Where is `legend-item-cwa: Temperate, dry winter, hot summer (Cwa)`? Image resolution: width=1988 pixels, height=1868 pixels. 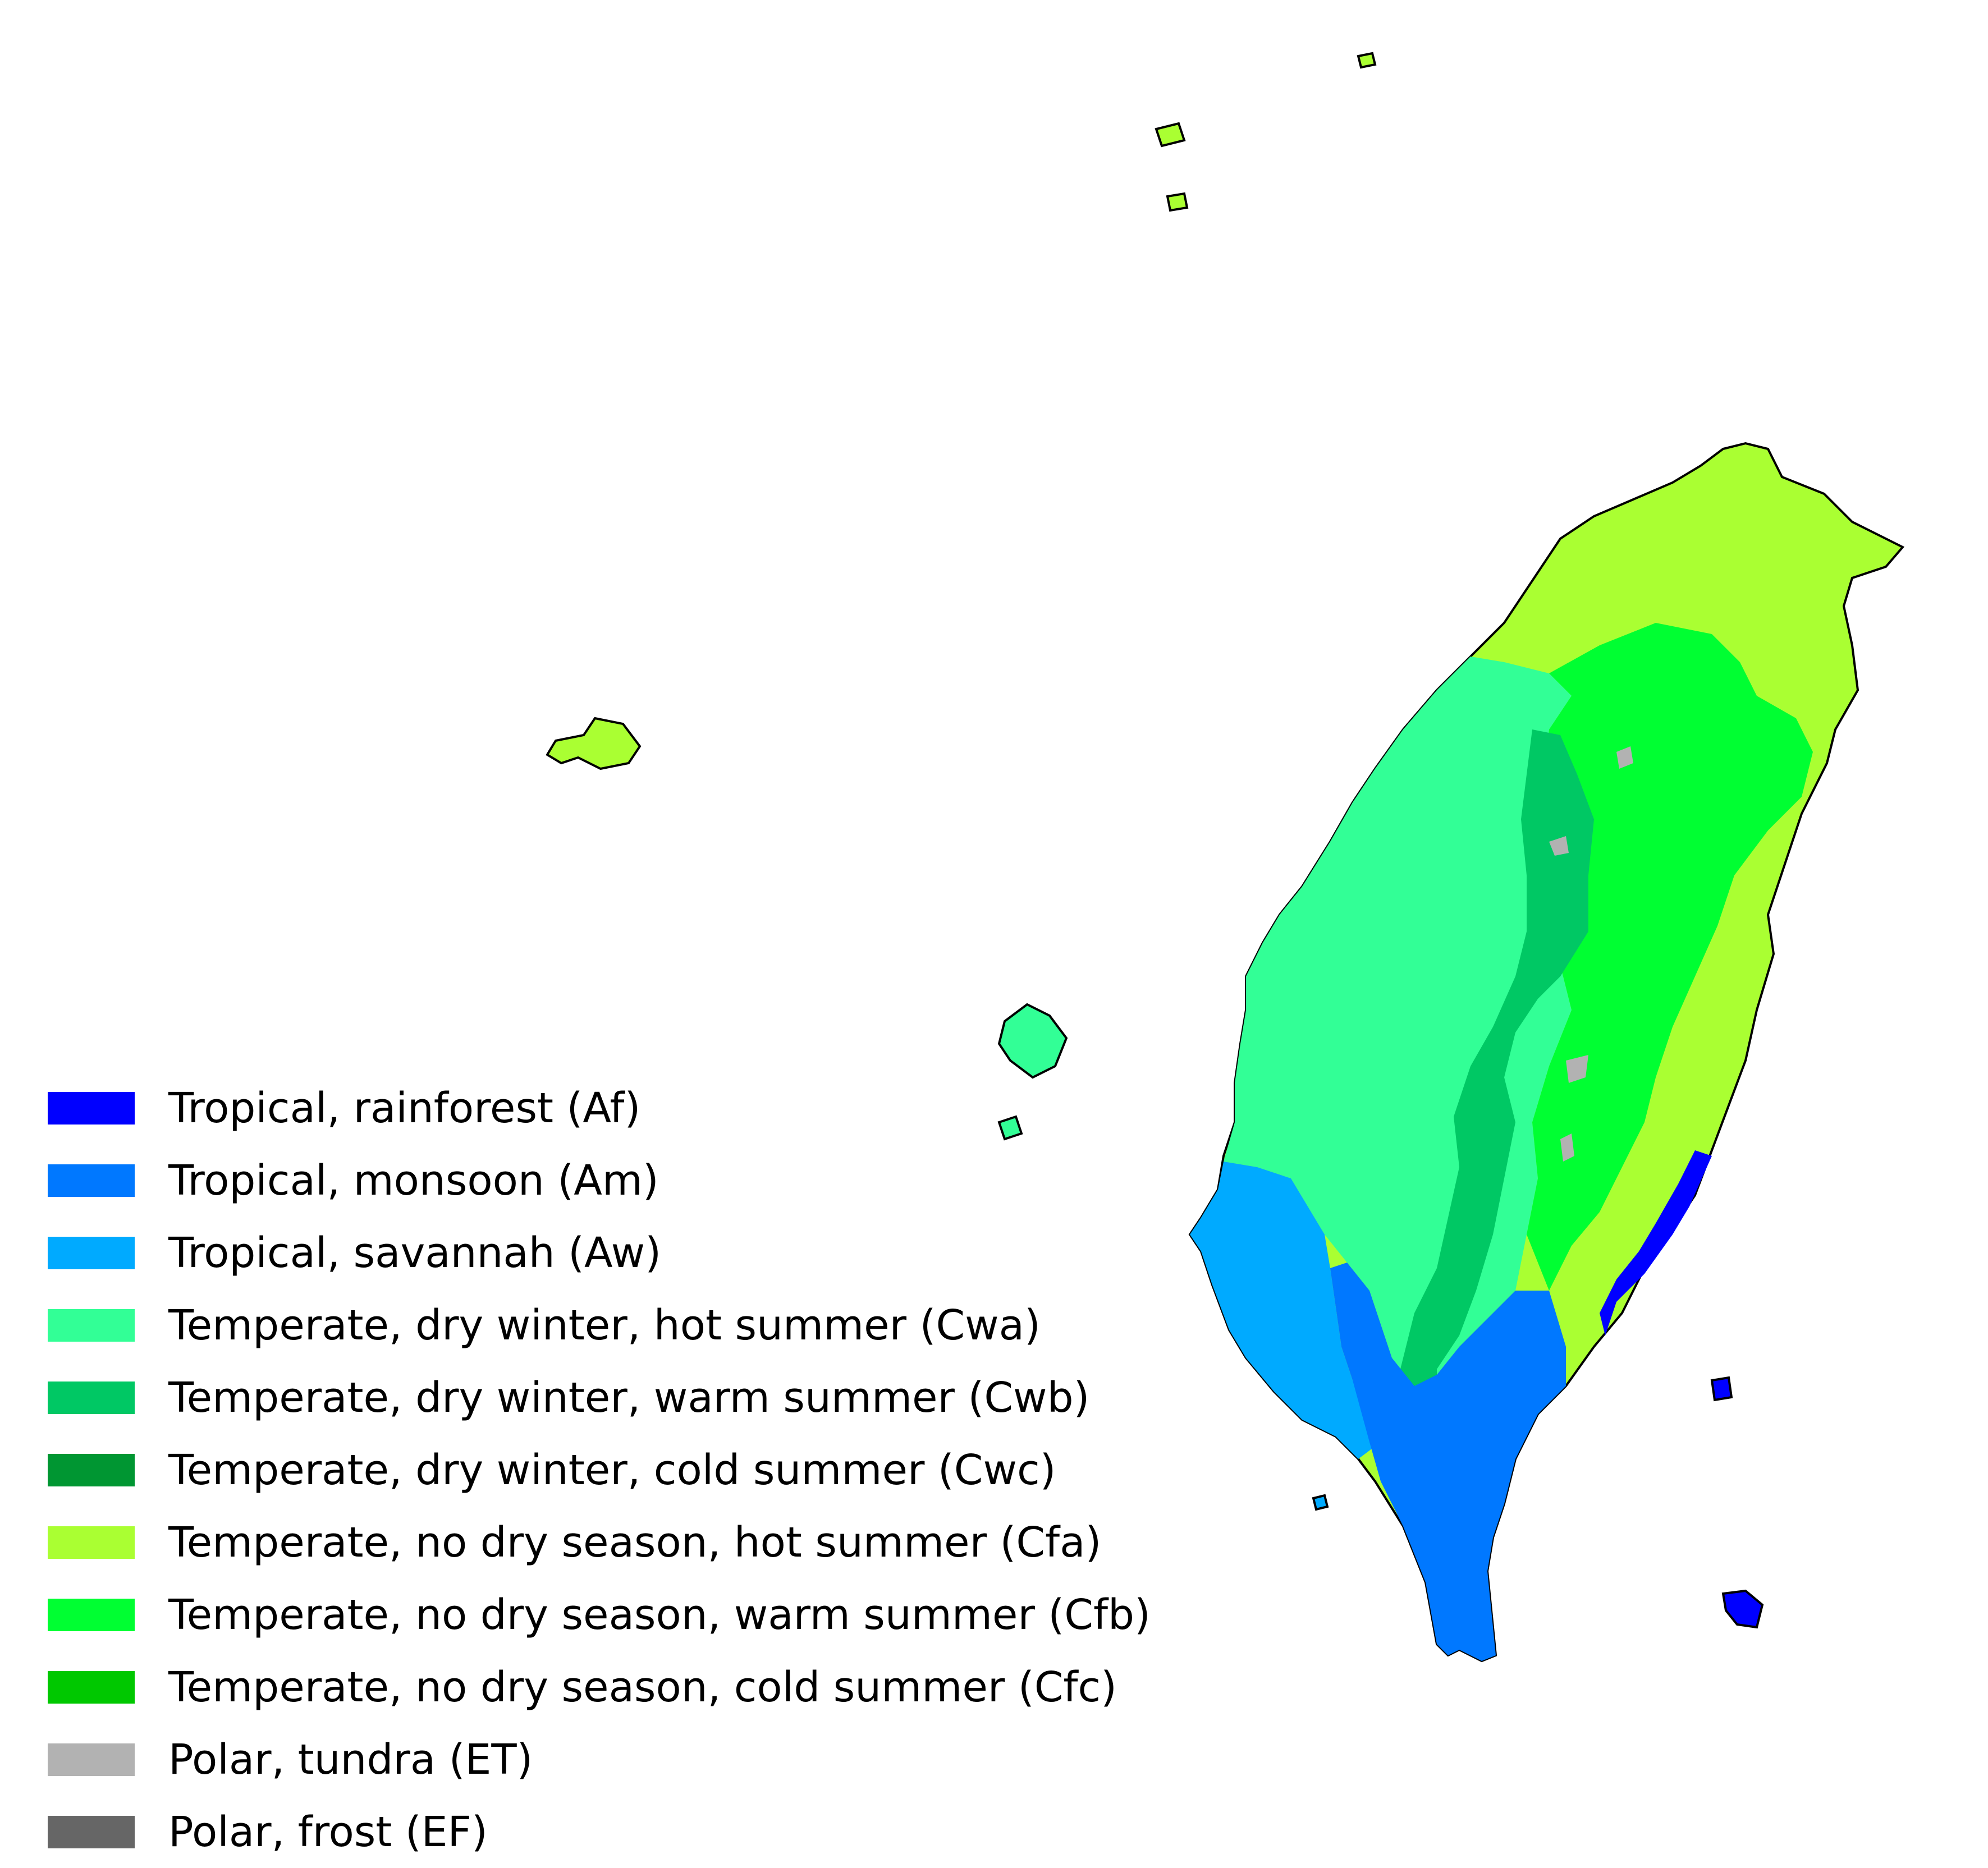
legend-item-cwa: Temperate, dry winter, hot summer (Cwa) is located at coordinates (599, 1325).